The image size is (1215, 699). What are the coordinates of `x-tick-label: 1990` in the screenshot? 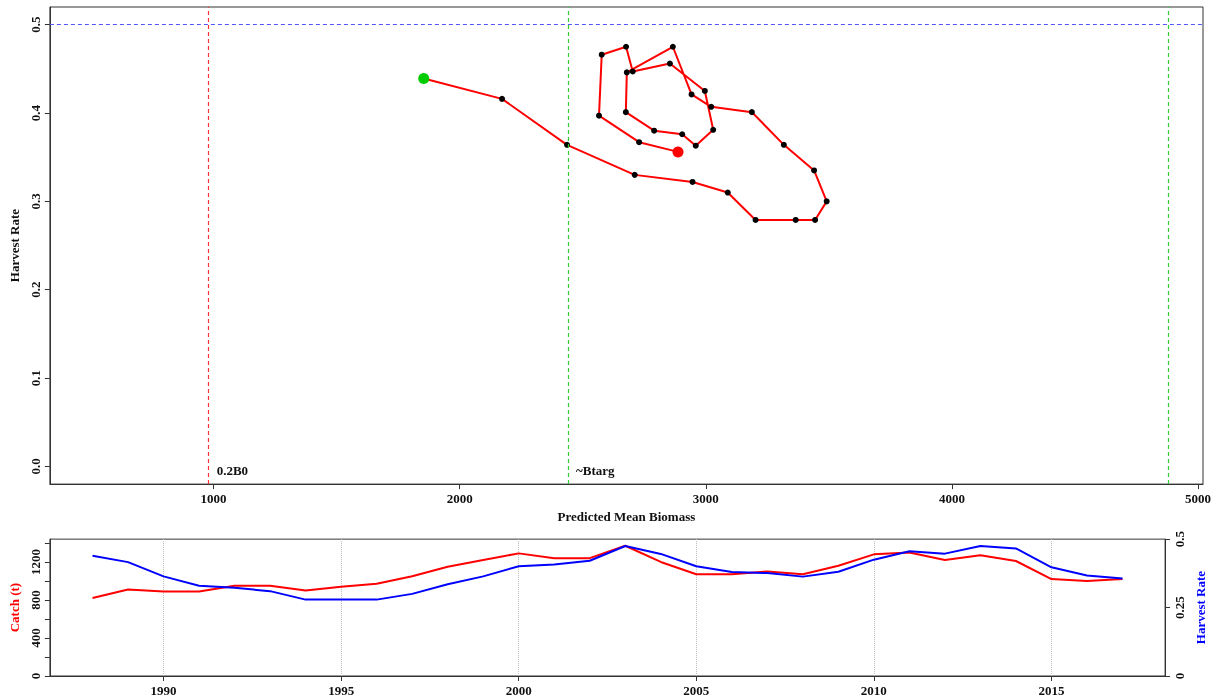 It's located at (163, 690).